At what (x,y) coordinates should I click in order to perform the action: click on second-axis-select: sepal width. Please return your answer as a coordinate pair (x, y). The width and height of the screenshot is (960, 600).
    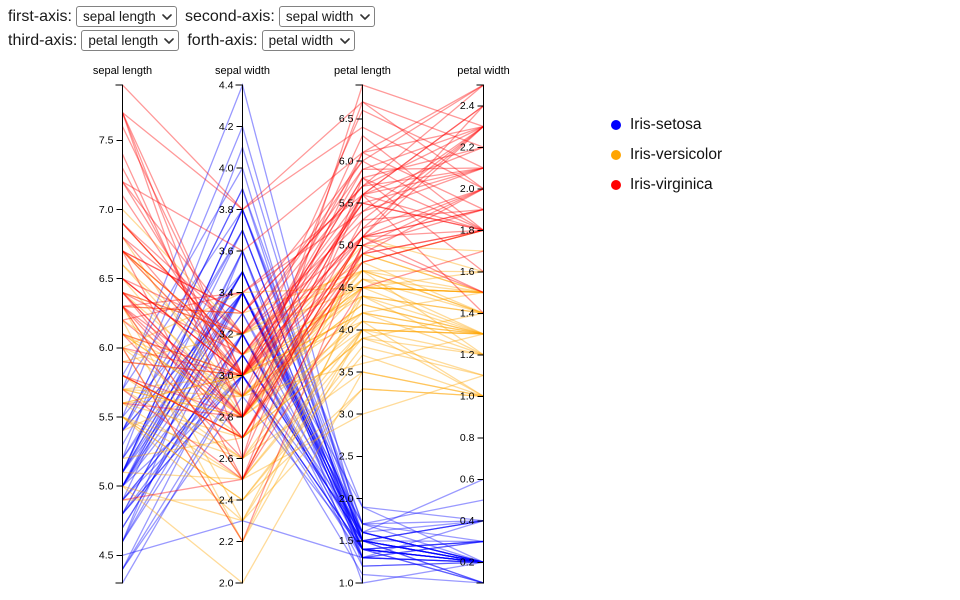
    Looking at the image, I should click on (326, 16).